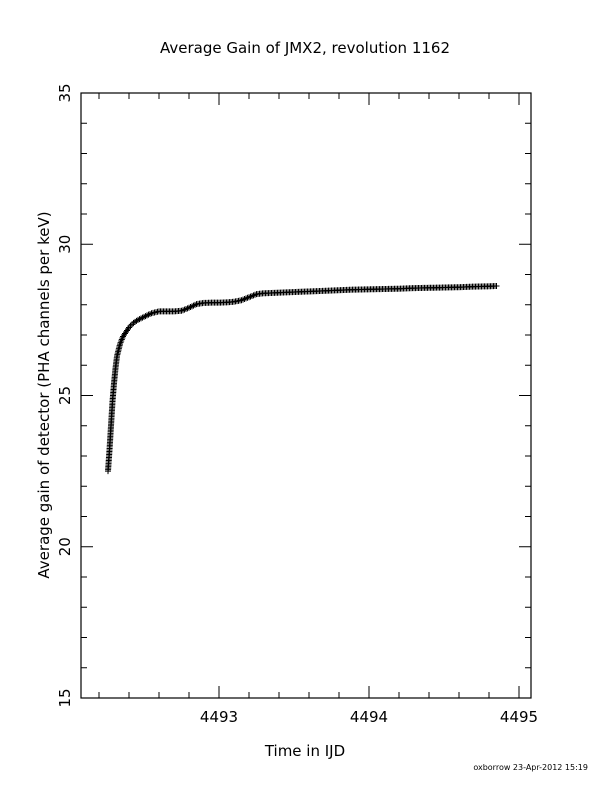 This screenshot has height=792, width=612. I want to click on x-tick-label: 4494, so click(369, 717).